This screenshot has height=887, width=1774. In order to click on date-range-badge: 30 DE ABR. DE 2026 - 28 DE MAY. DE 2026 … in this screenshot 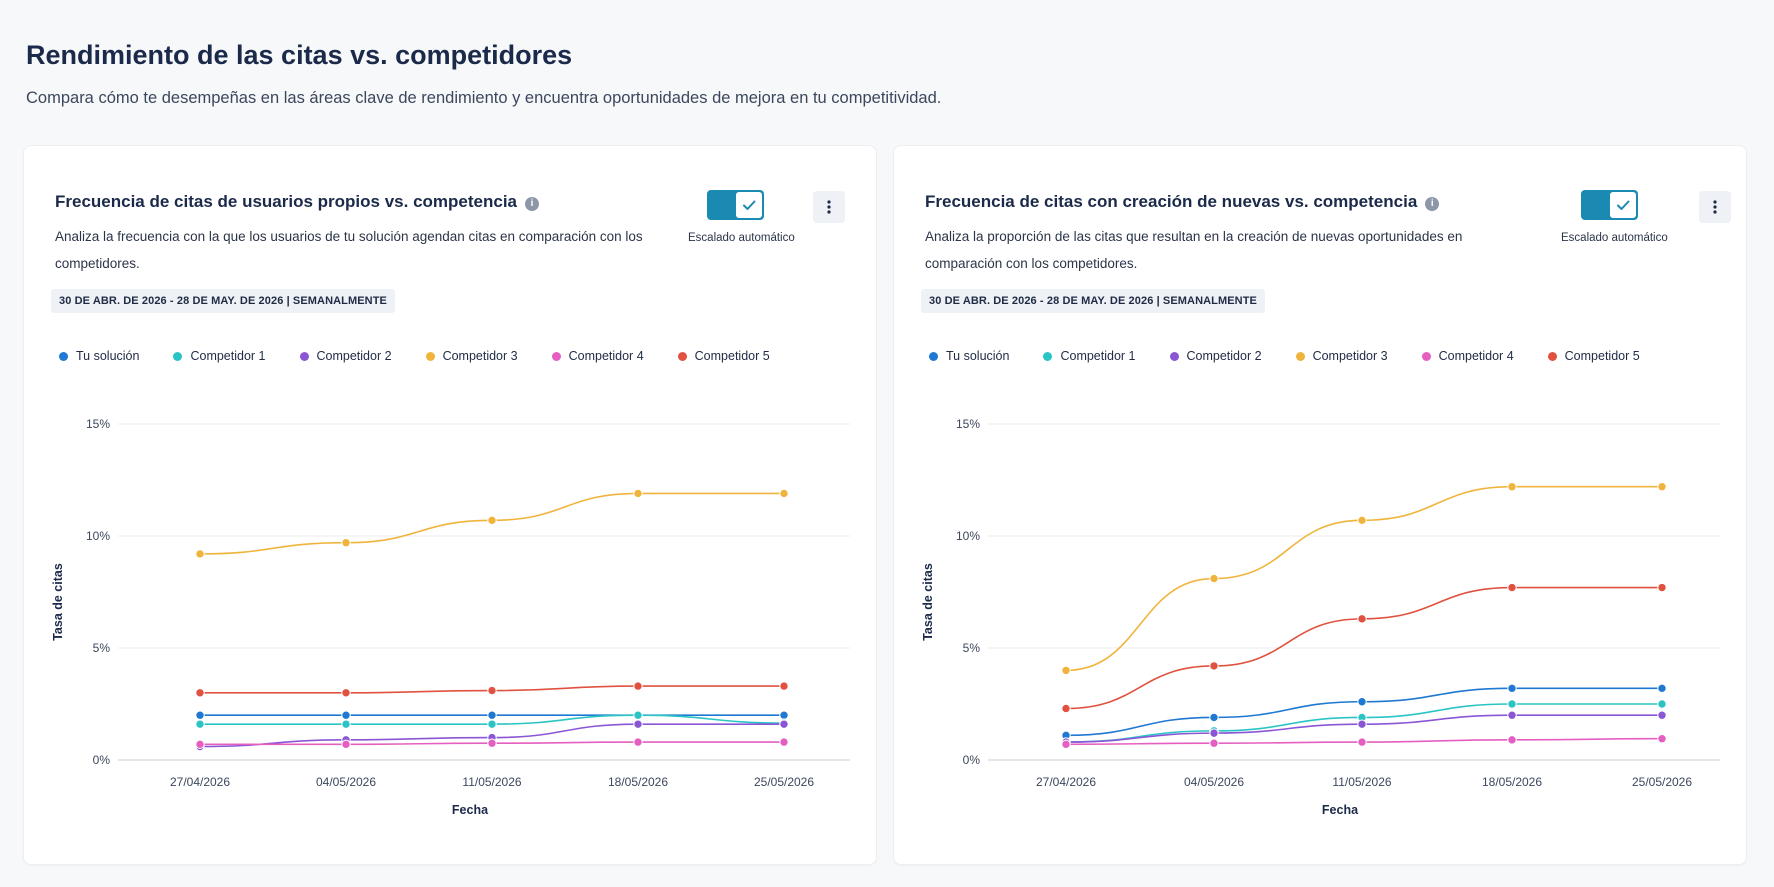, I will do `click(223, 301)`.